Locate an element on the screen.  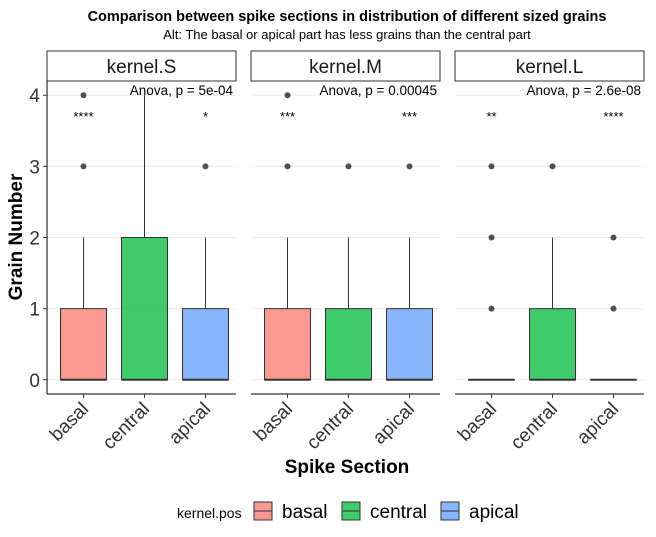
strip-label: kernel.M is located at coordinates (345, 67).